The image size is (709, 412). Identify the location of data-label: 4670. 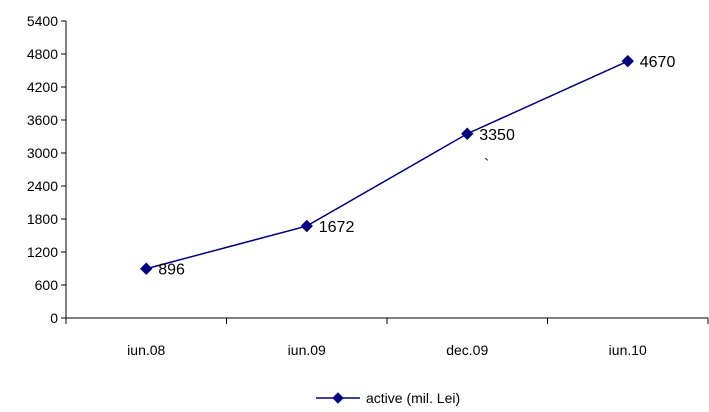
(658, 62).